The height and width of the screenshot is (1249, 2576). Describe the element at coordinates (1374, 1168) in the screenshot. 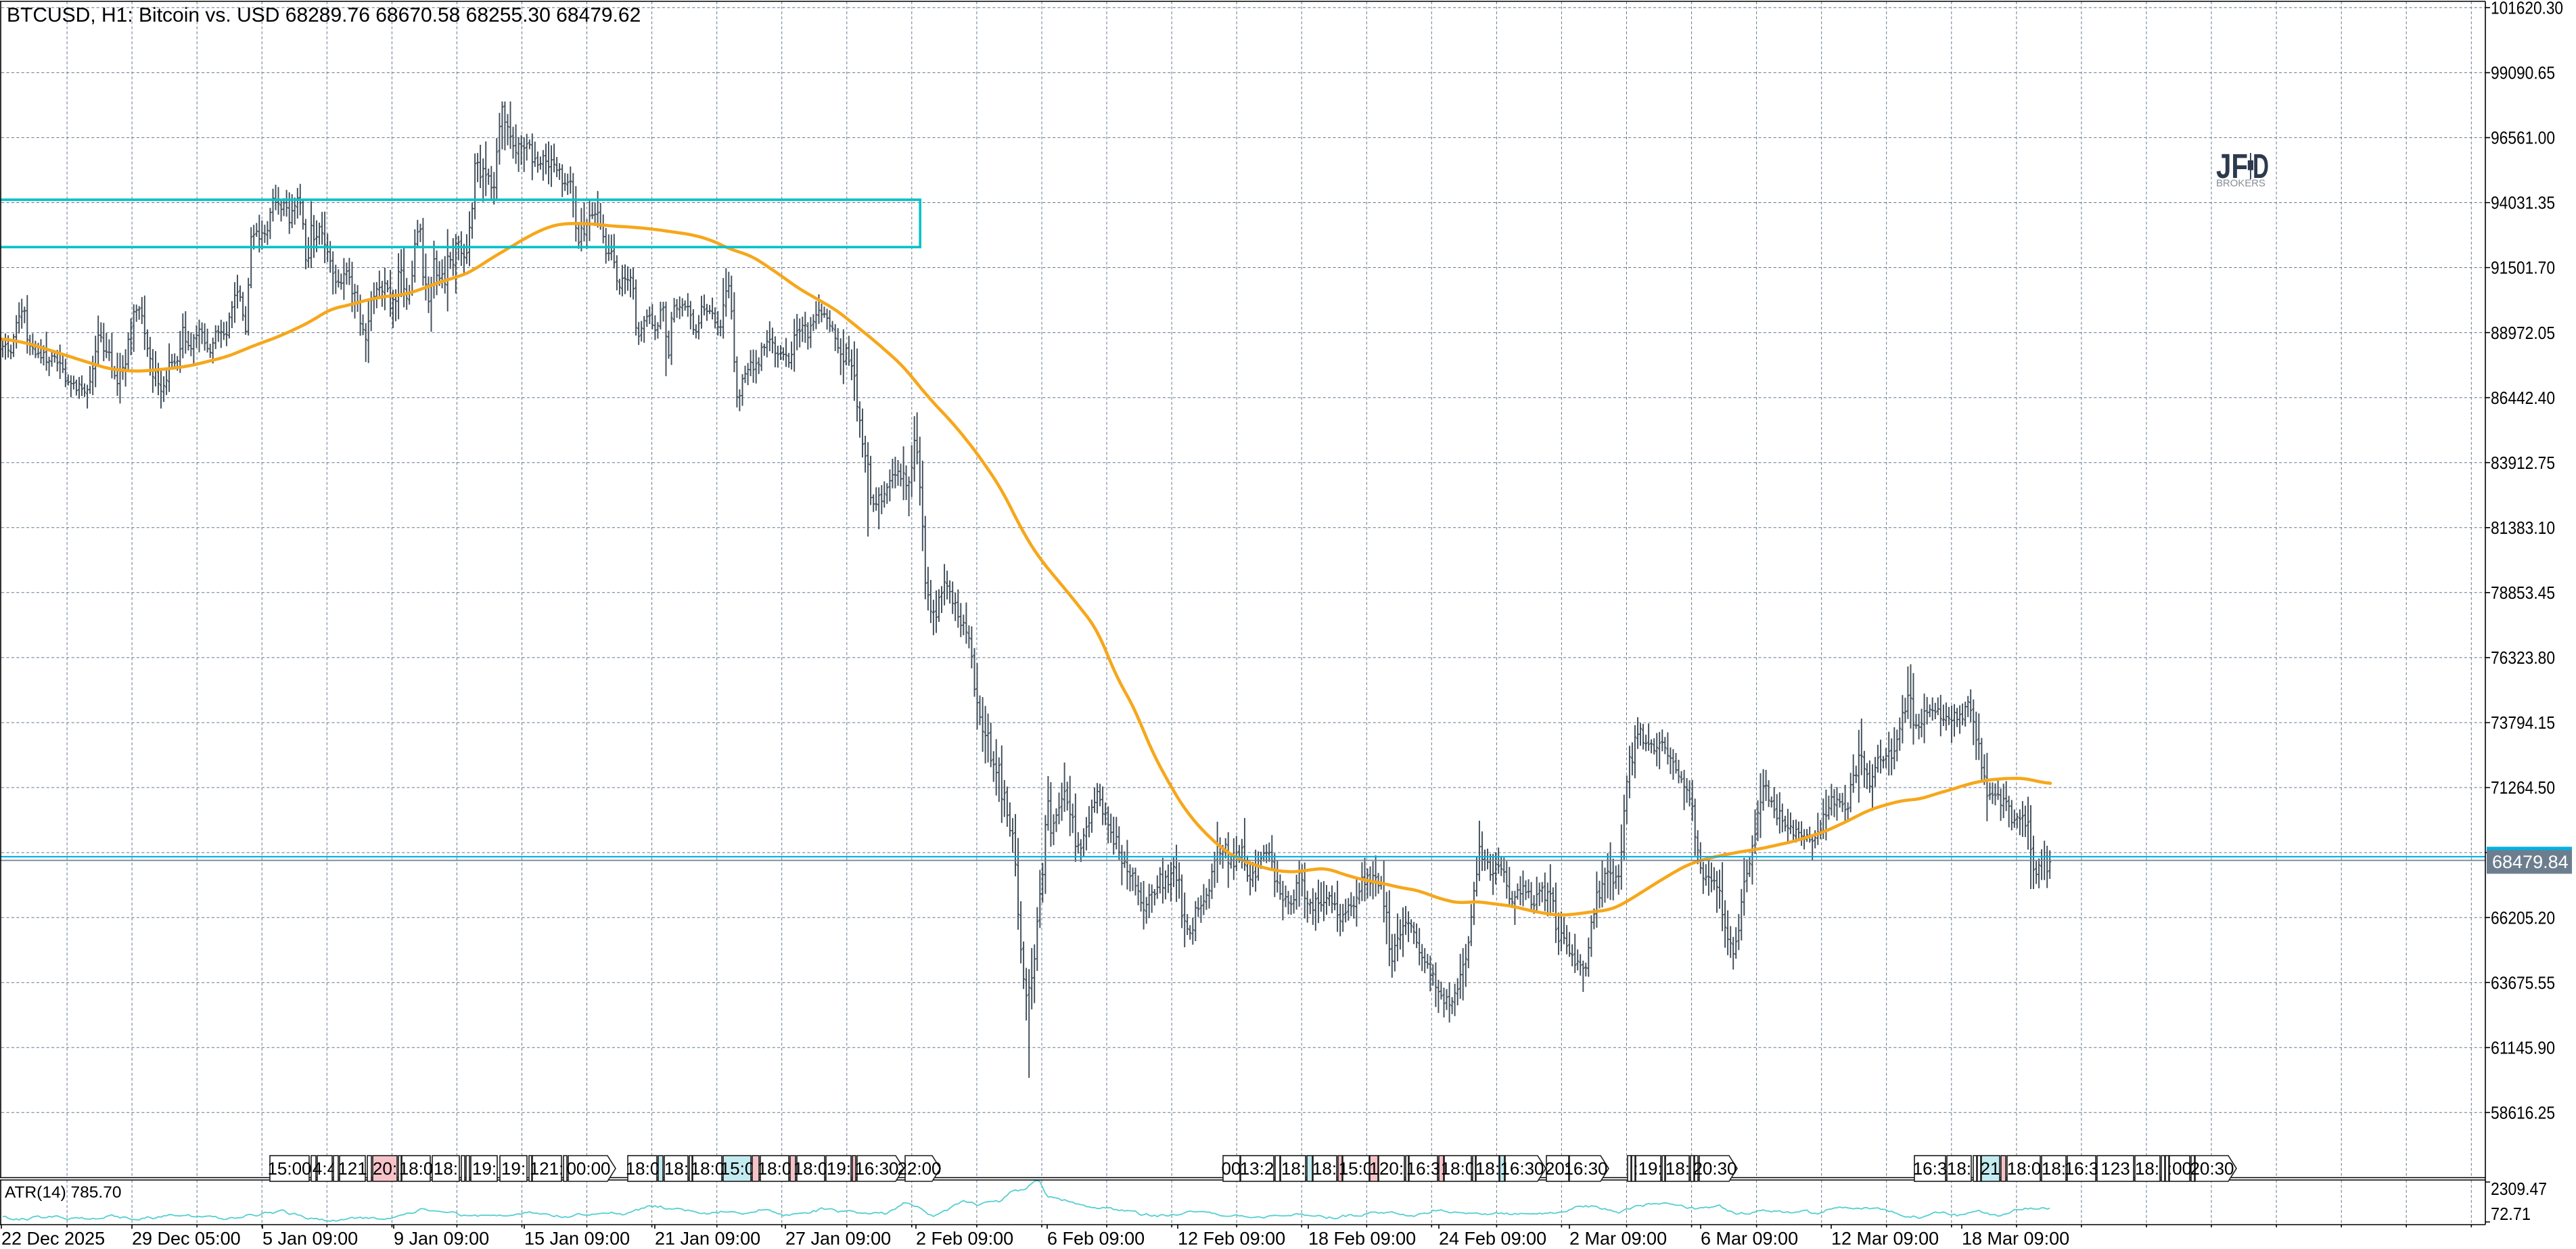

I see `svg-text: 1` at that location.